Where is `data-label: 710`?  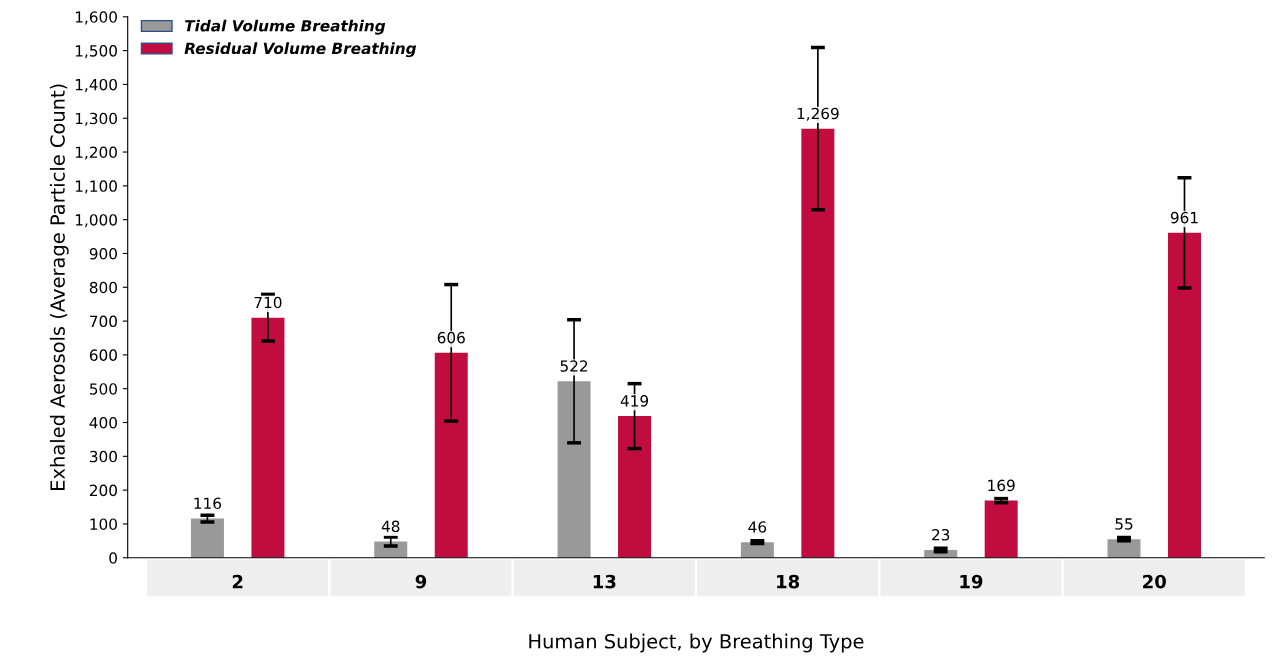 data-label: 710 is located at coordinates (268, 302).